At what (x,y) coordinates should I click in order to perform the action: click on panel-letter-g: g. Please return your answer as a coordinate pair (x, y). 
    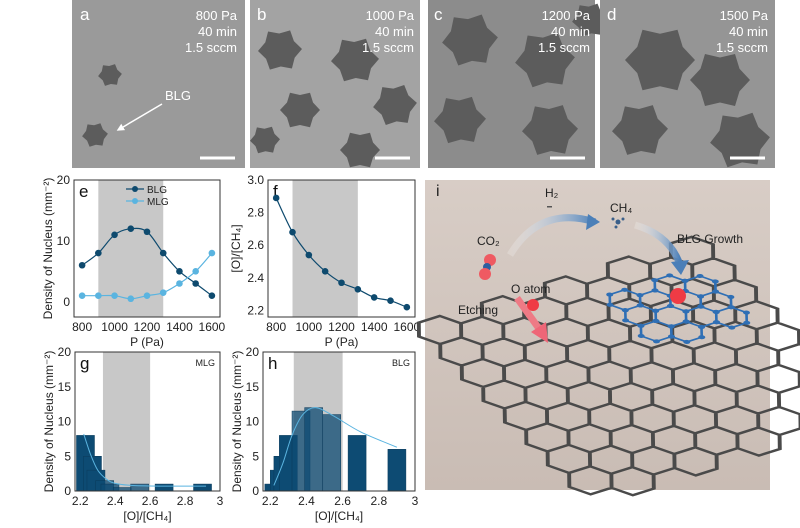
    Looking at the image, I should click on (84, 363).